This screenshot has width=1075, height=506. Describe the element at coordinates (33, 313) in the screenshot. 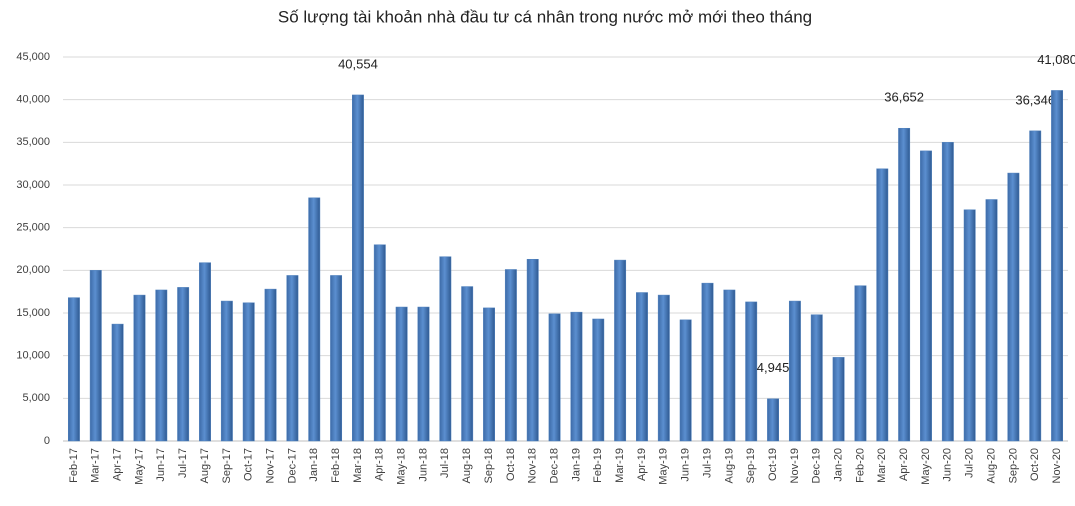

I see `y-tick-label: 15,000` at that location.